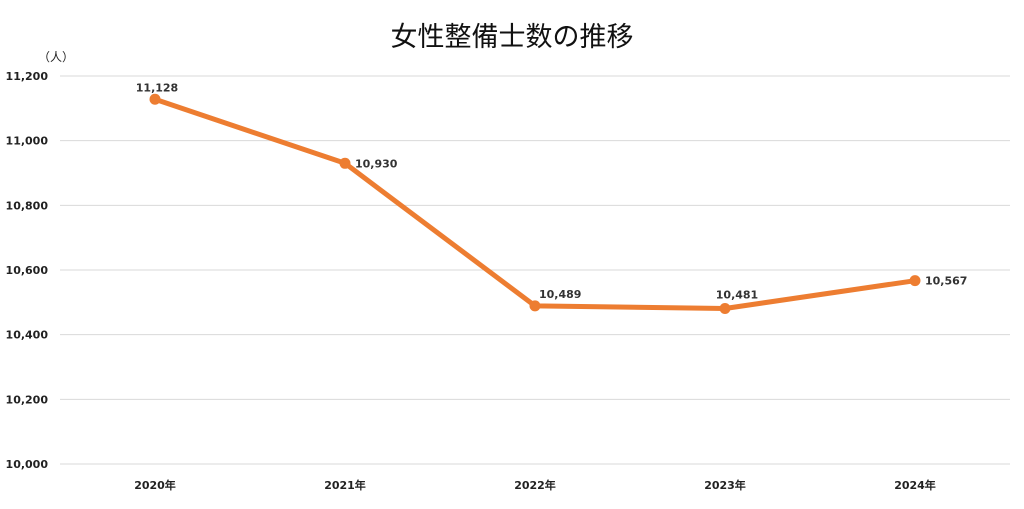 This screenshot has height=509, width=1024. I want to click on y-tick-label: 10,600, so click(27, 270).